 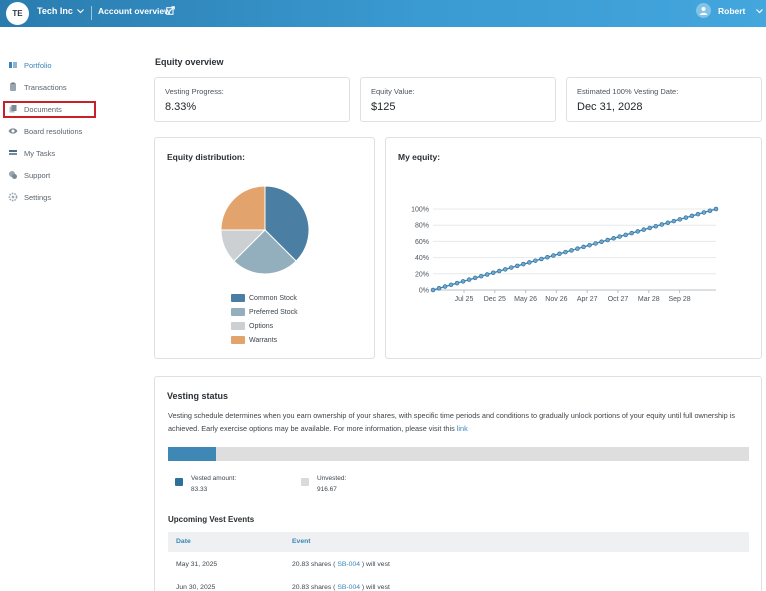 I want to click on panel-title: Equity distribution:, so click(x=206, y=157).